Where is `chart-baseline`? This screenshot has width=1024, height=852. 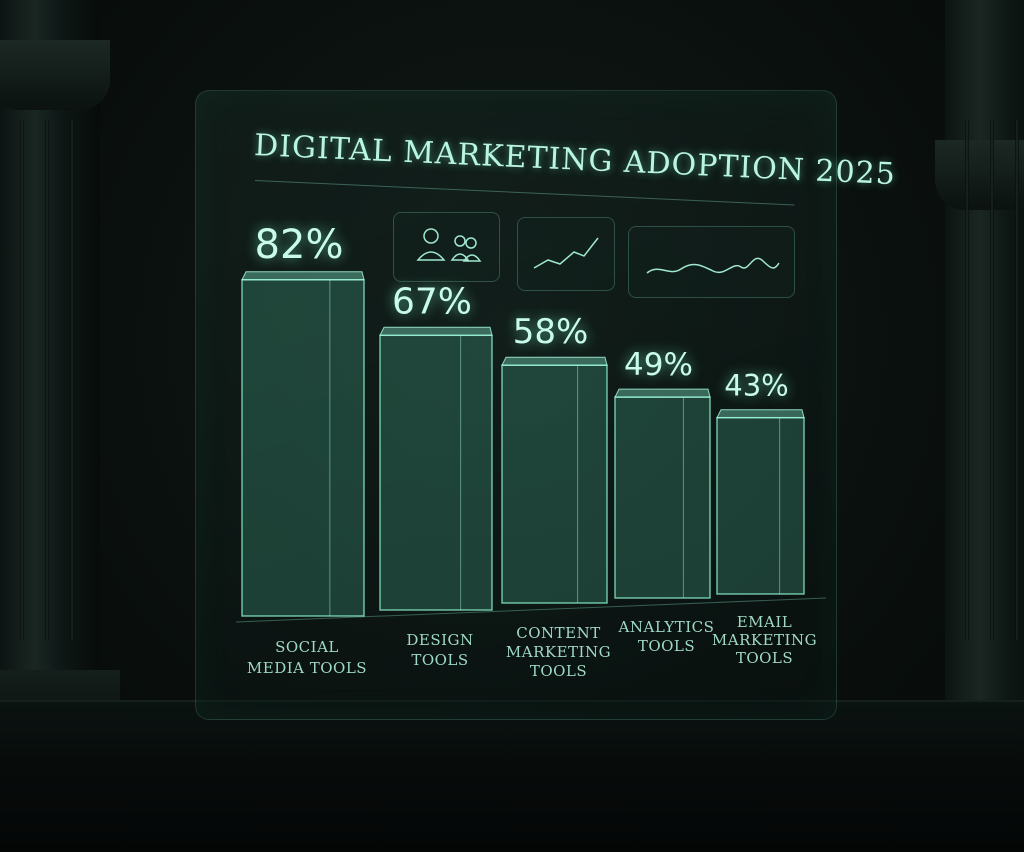 chart-baseline is located at coordinates (531, 610).